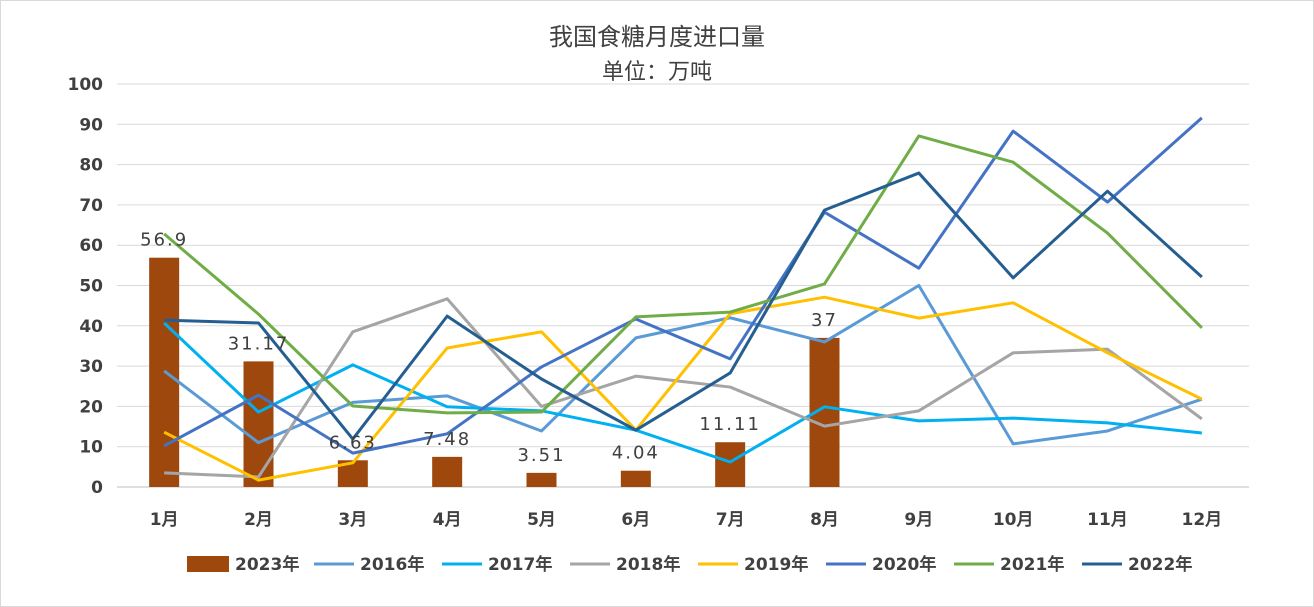  I want to click on y-tick-label: 80, so click(91, 166).